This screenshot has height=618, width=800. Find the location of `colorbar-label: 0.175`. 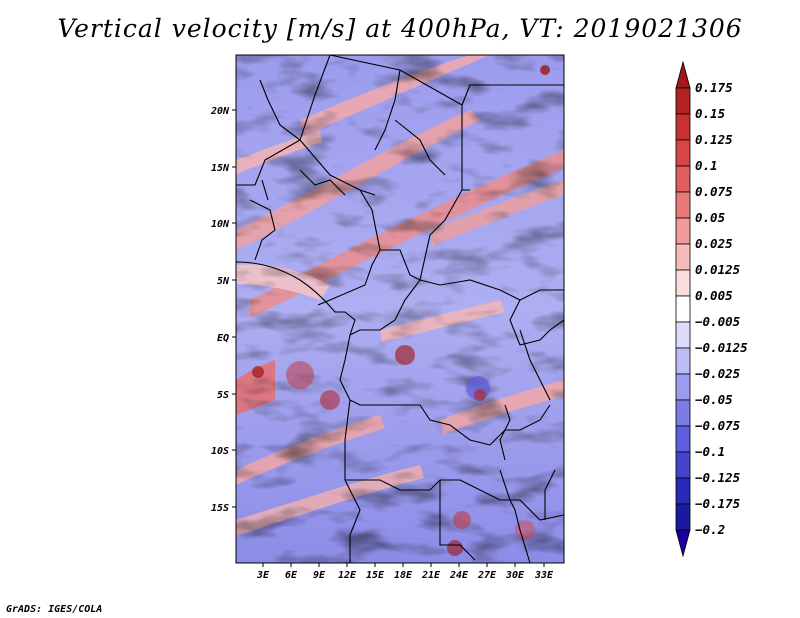

colorbar-label: 0.175 is located at coordinates (714, 87).